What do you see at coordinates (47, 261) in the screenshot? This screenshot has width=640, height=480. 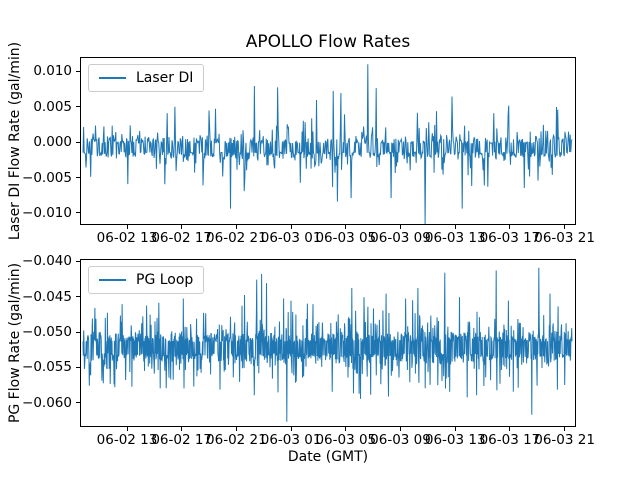 I see `y-tick-label: −0.040` at bounding box center [47, 261].